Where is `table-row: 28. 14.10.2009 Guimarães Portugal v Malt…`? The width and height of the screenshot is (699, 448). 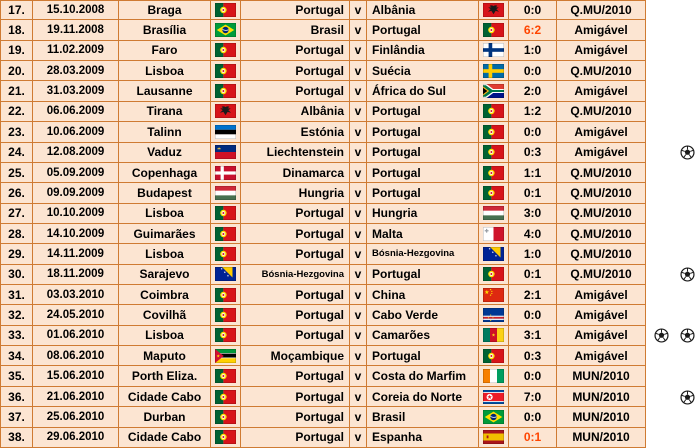 table-row: 28. 14.10.2009 Guimarães Portugal v Malt… is located at coordinates (349, 234).